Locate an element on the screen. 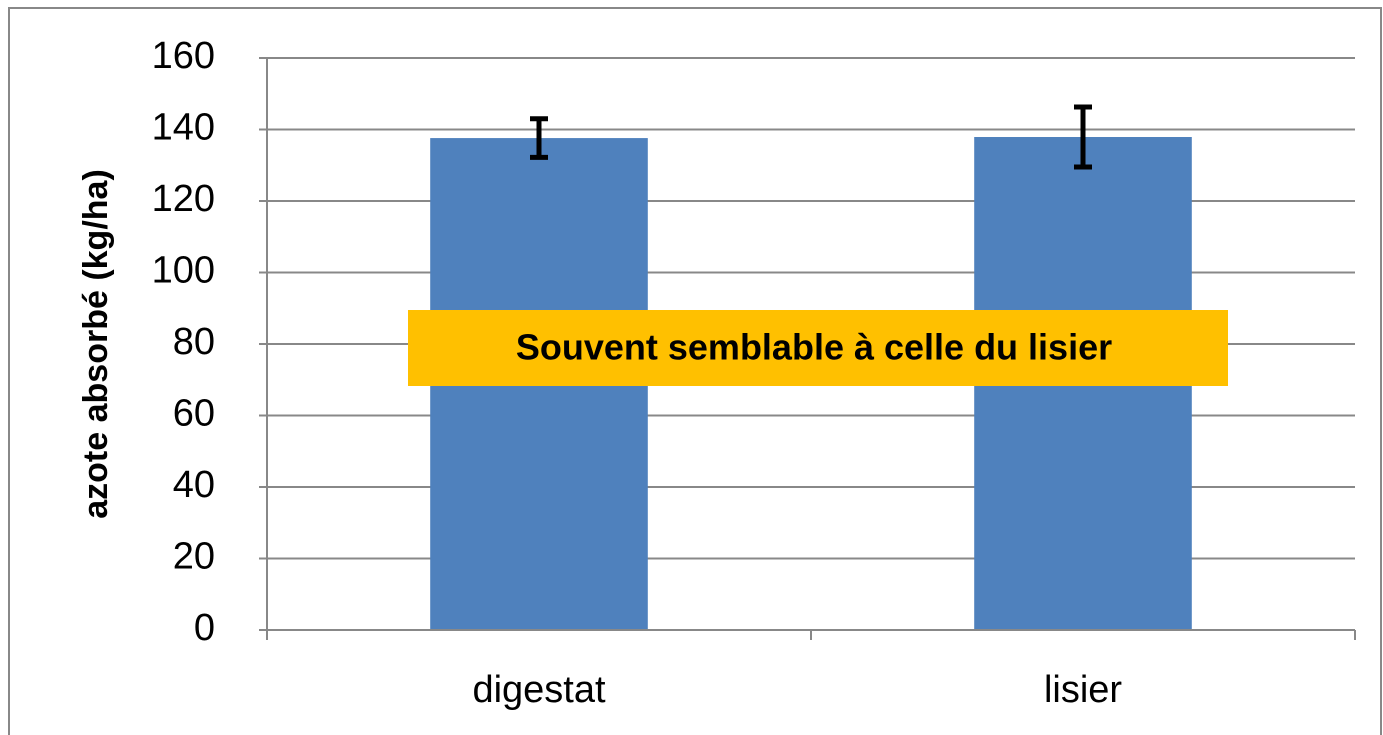  x-tick-label: digestat is located at coordinates (539, 690).